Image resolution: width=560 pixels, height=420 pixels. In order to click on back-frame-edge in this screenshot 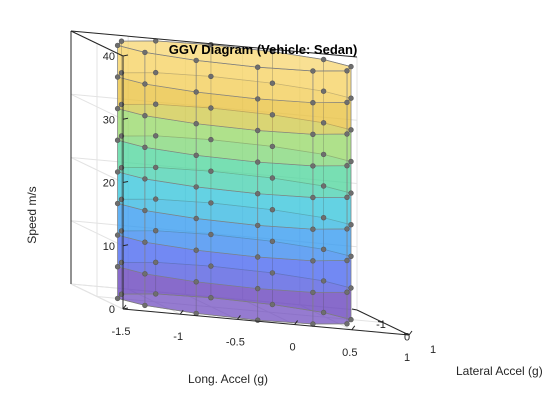, I will do `click(214, 44)`.